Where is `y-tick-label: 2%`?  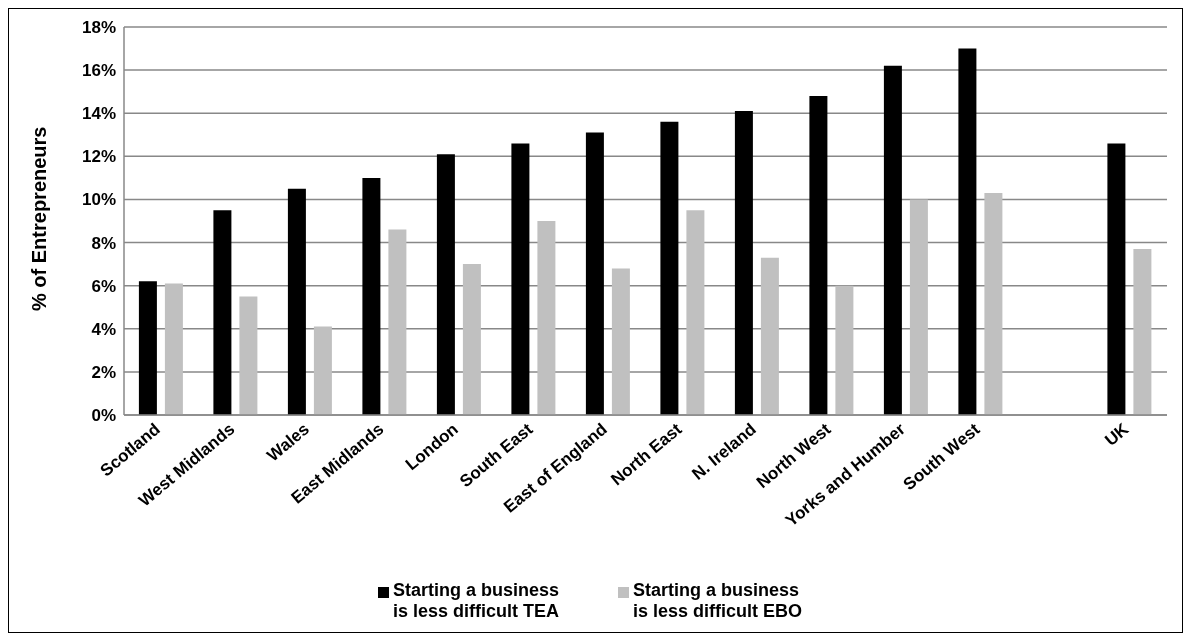 y-tick-label: 2% is located at coordinates (103, 372).